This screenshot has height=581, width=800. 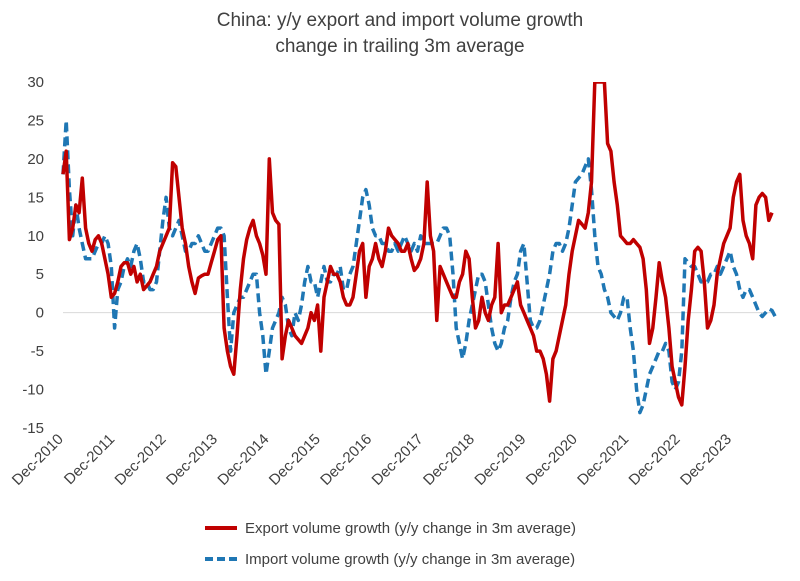 What do you see at coordinates (35, 236) in the screenshot?
I see `y-tick-label: 10` at bounding box center [35, 236].